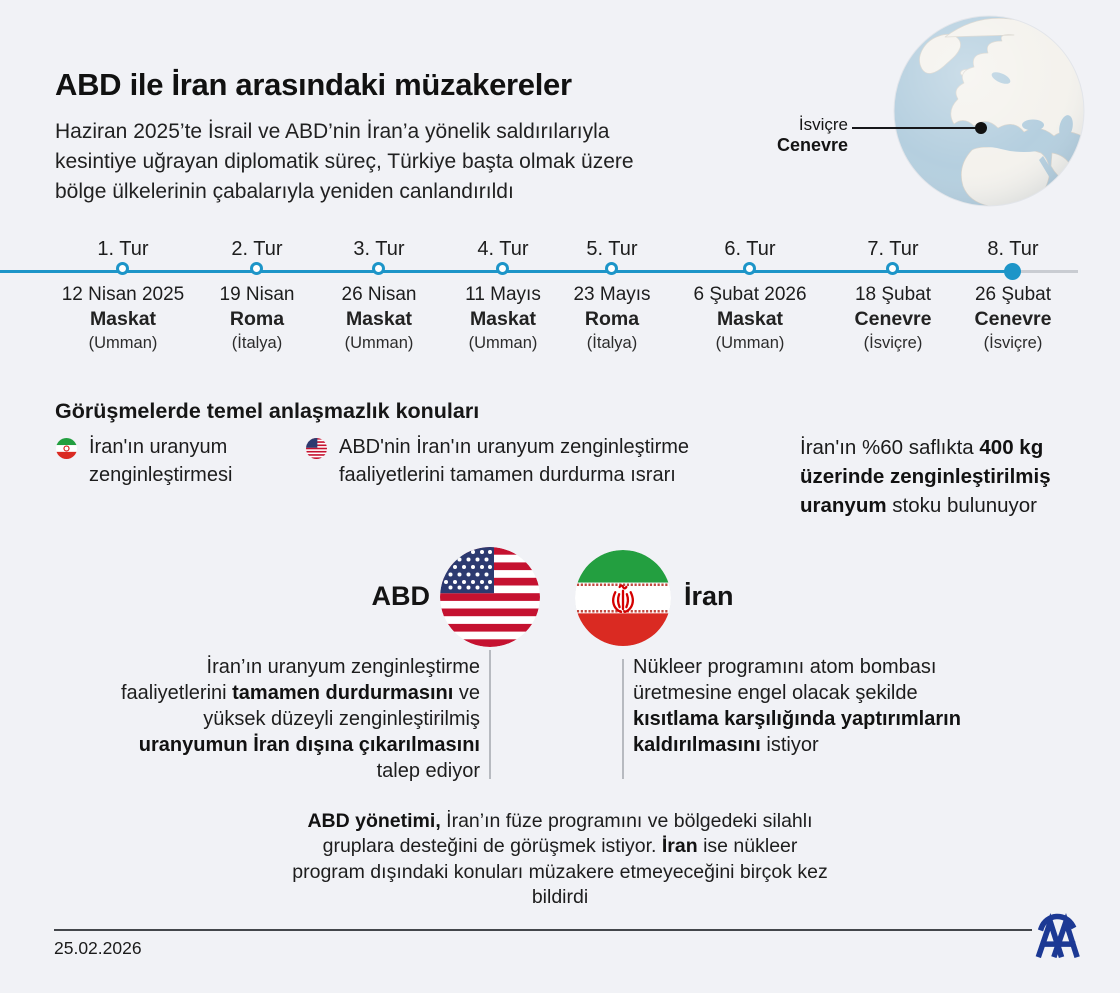 The height and width of the screenshot is (993, 1120). I want to click on page-title: ABD ile İran arasındaki müzakereler, so click(313, 84).